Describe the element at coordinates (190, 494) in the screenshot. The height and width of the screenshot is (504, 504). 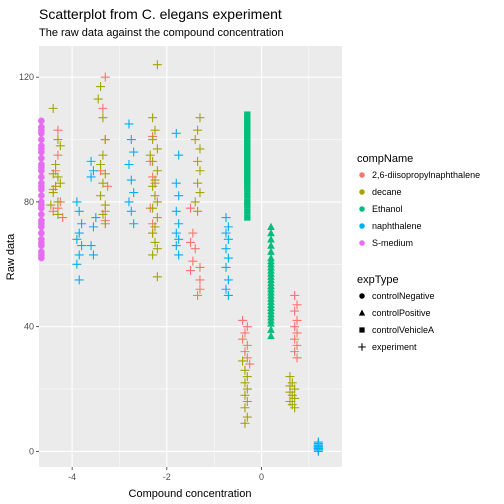
I see `x-axis-title: Compound concentration` at that location.